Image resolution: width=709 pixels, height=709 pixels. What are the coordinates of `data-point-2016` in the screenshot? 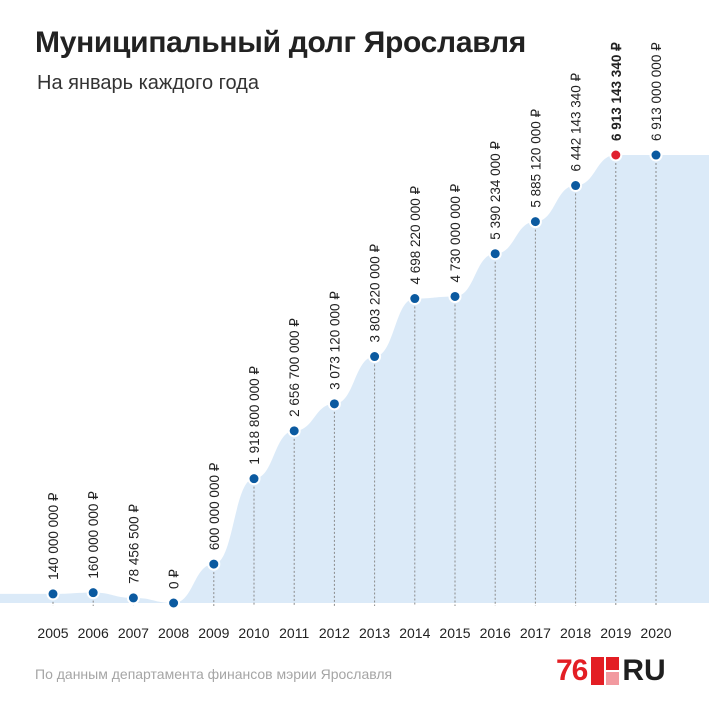 It's located at (495, 254).